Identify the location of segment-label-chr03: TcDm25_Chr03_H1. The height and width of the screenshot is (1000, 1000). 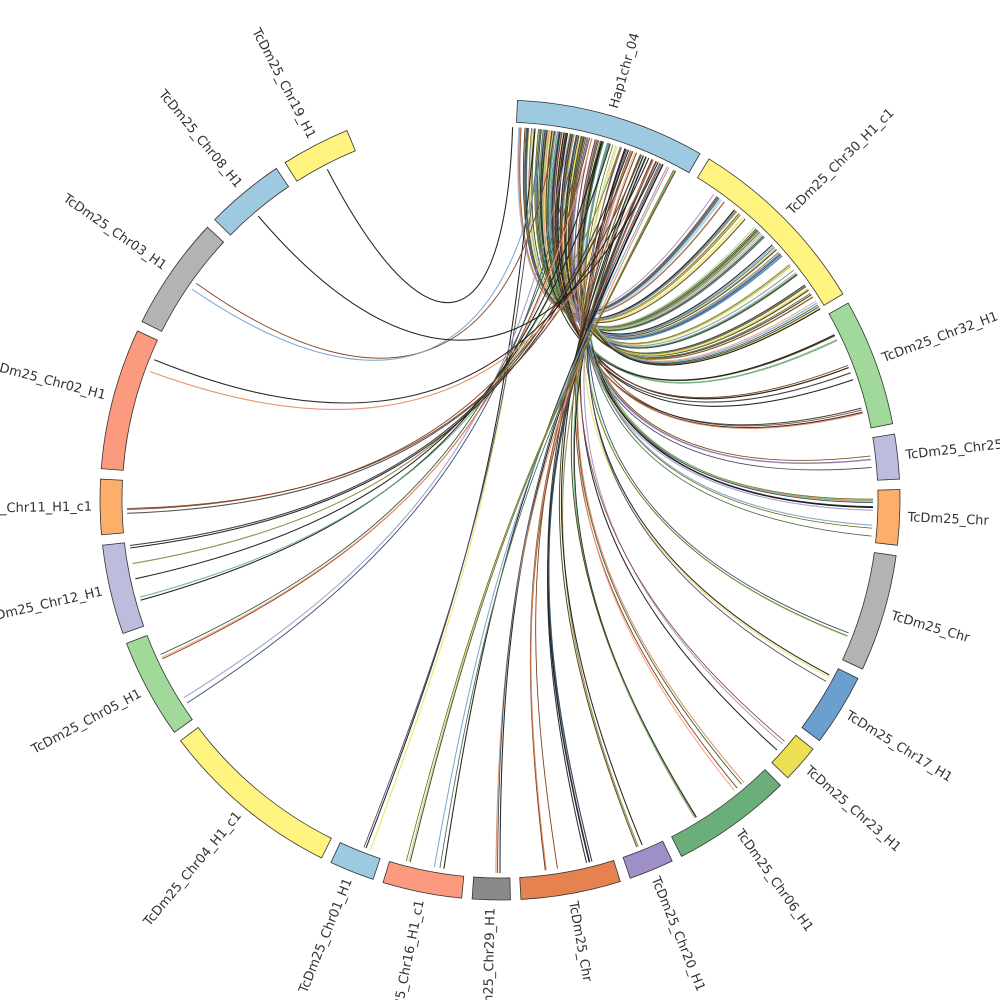
(114, 232).